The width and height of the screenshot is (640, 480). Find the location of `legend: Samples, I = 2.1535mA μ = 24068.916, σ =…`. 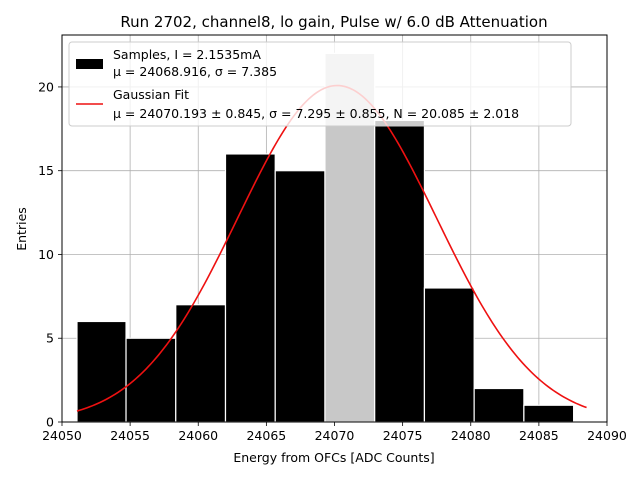

legend: Samples, I = 2.1535mA μ = 24068.916, σ =… is located at coordinates (320, 84).